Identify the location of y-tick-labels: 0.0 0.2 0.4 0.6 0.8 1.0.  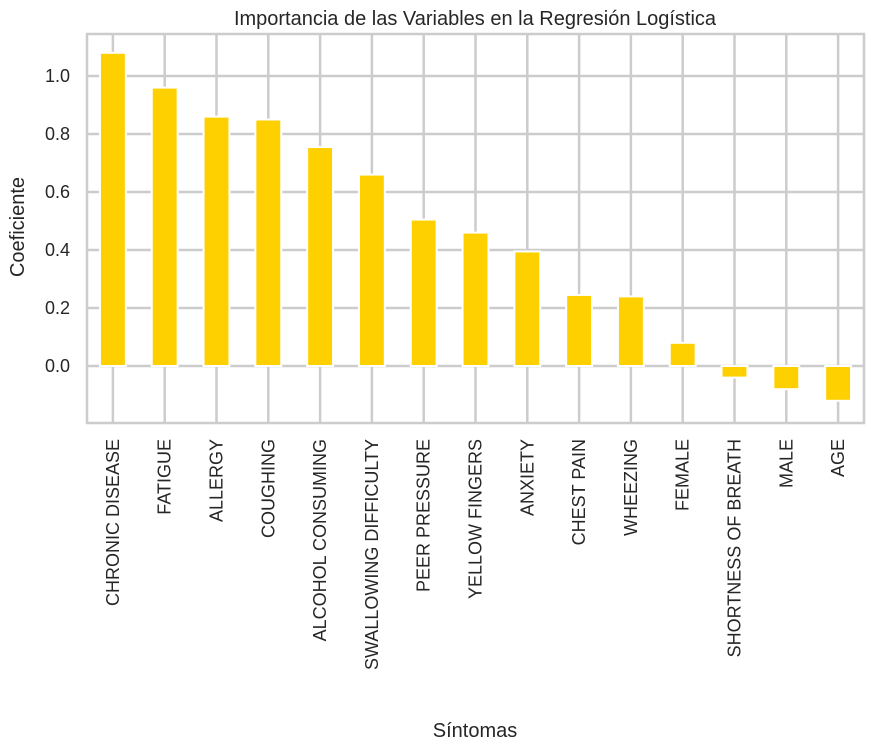
(57, 221).